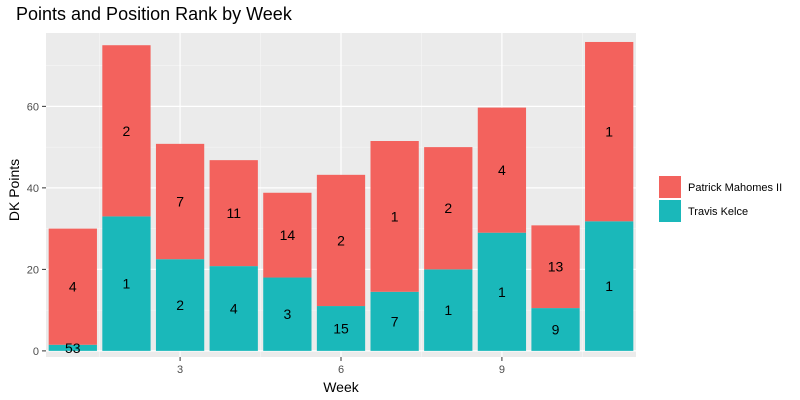 The image size is (800, 400). I want to click on bar-label-travis-kelce: 3, so click(287, 314).